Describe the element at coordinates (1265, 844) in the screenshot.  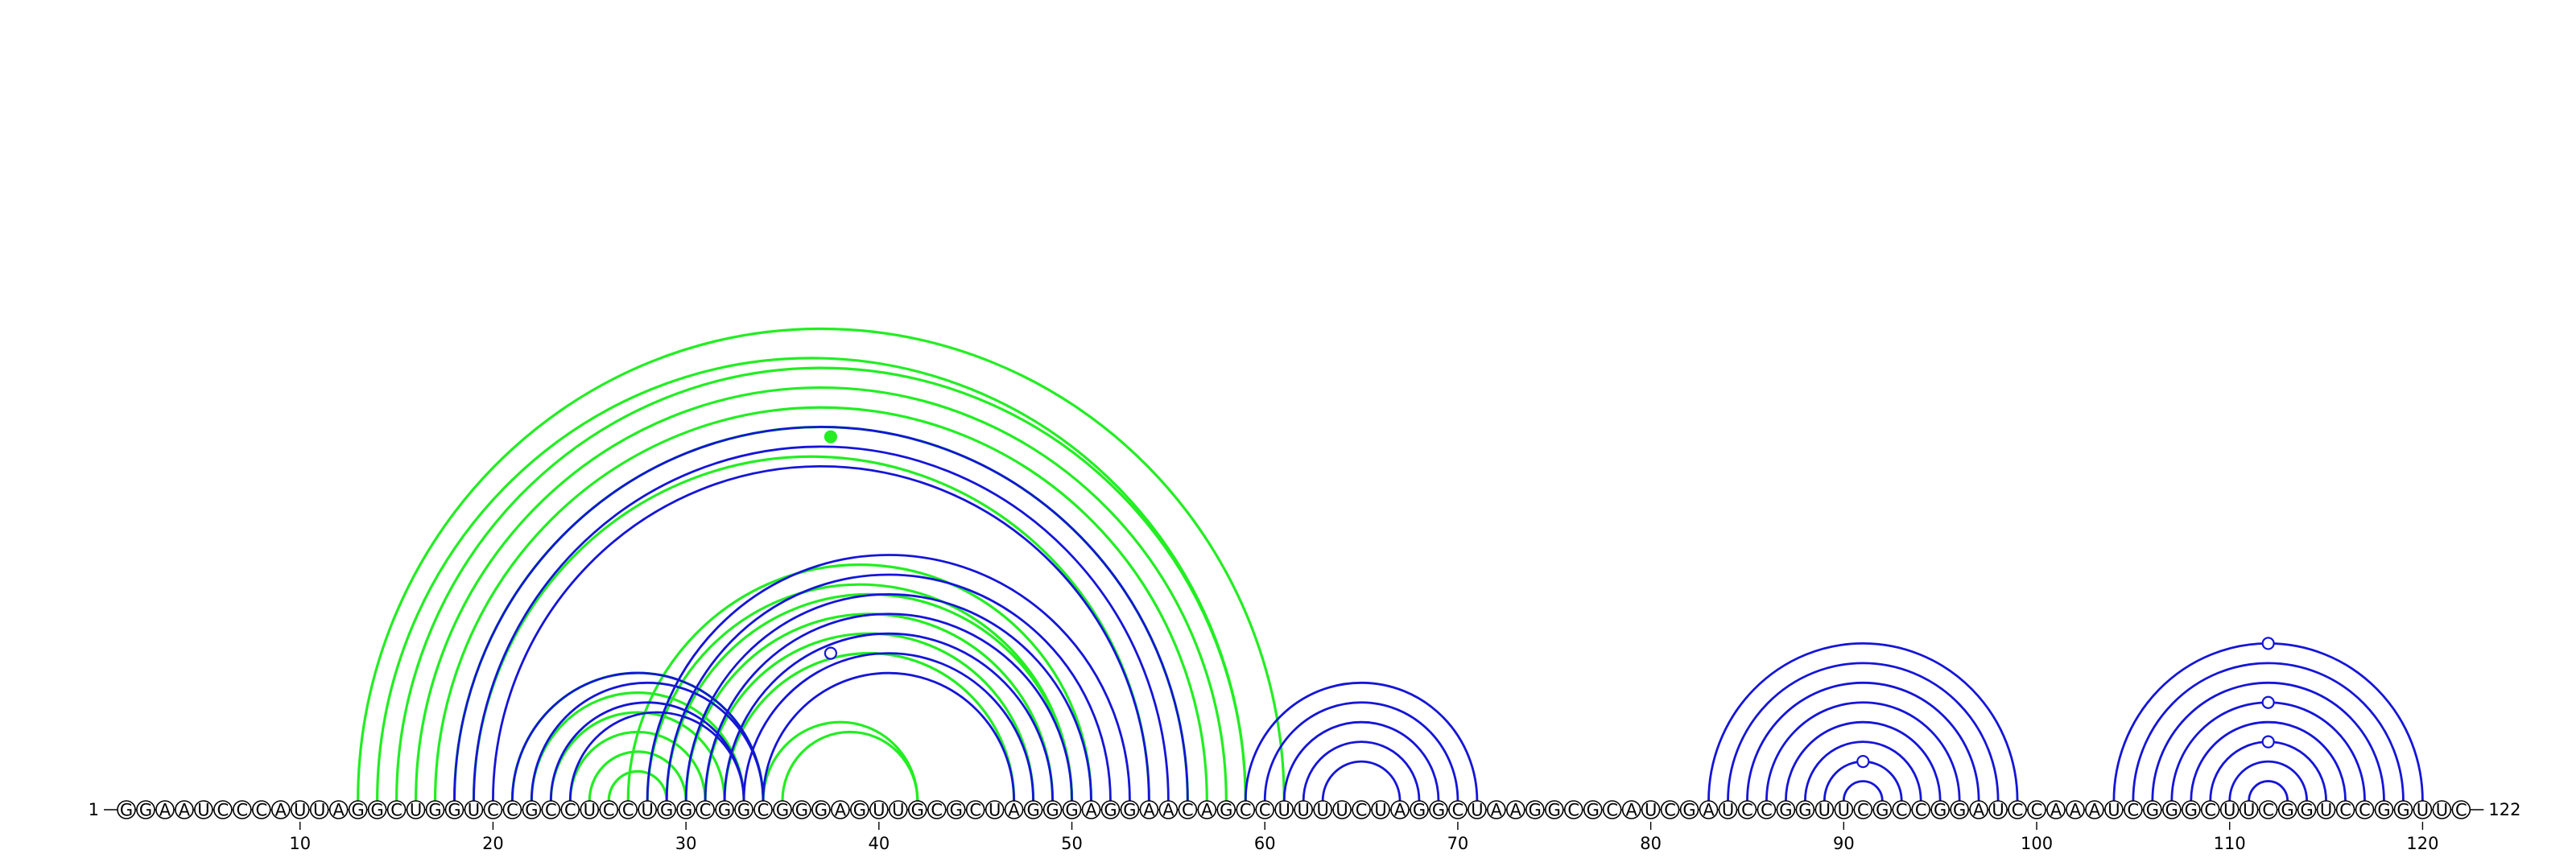
I see `axis-tick-label: 60` at that location.